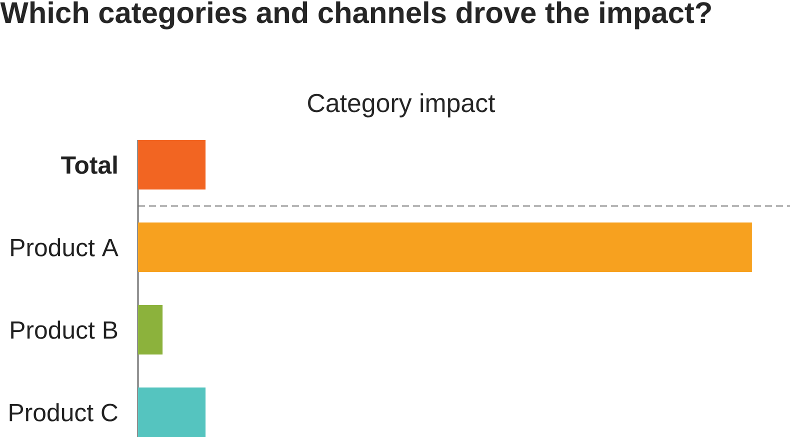 Image resolution: width=790 pixels, height=437 pixels. I want to click on y-tick-label: Total, so click(89, 165).